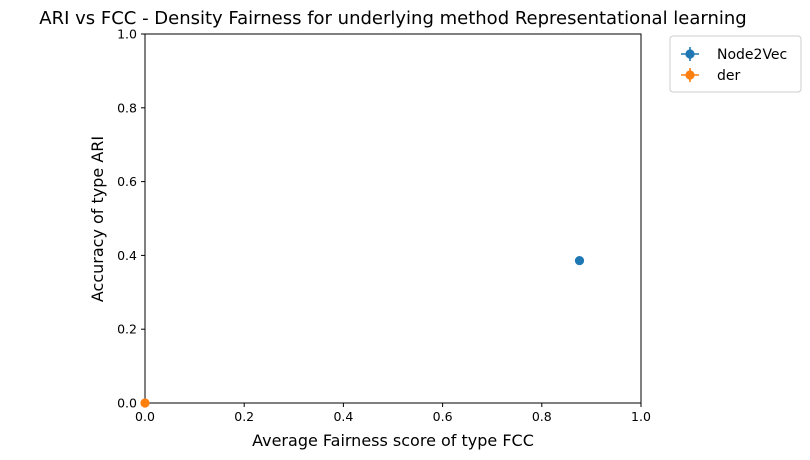 This screenshot has height=460, width=810. What do you see at coordinates (244, 416) in the screenshot?
I see `x-tick-label: 0.2` at bounding box center [244, 416].